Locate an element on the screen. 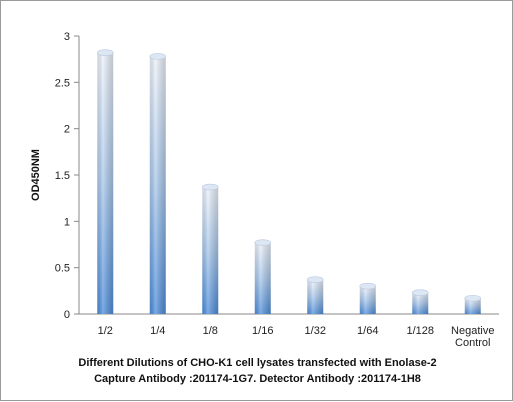 This screenshot has height=402, width=513. y-tick-label: 0.5 is located at coordinates (62, 269).